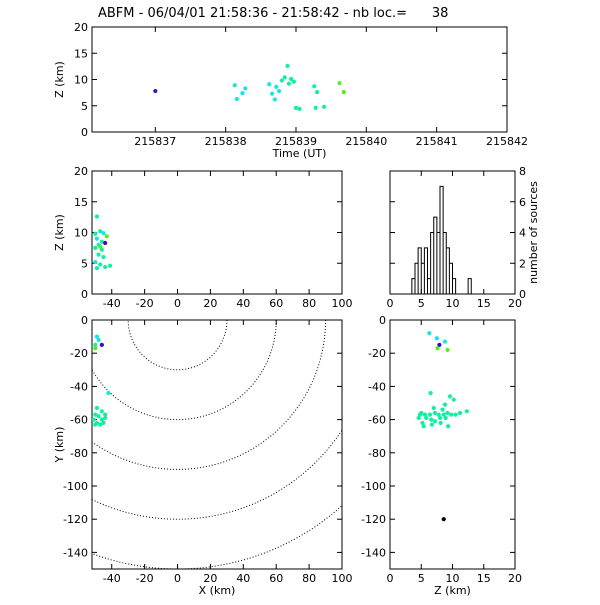 The height and width of the screenshot is (605, 600). What do you see at coordinates (81, 202) in the screenshot?
I see `xz-ytick-label: 15` at bounding box center [81, 202].